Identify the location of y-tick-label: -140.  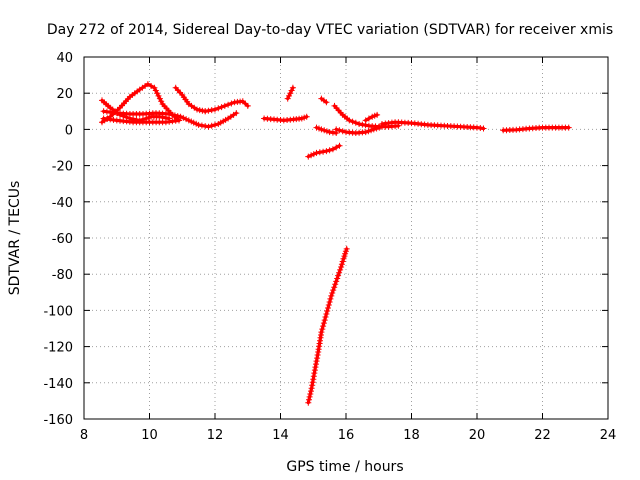
(58, 384).